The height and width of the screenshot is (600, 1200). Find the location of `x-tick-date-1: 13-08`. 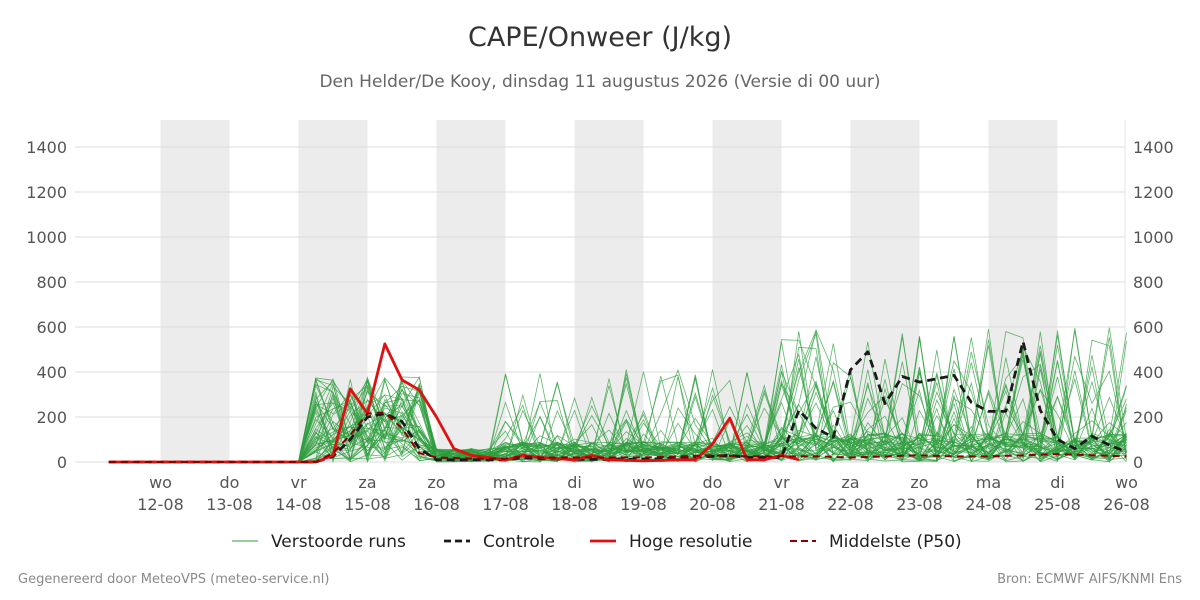

x-tick-date-1: 13-08 is located at coordinates (229, 504).